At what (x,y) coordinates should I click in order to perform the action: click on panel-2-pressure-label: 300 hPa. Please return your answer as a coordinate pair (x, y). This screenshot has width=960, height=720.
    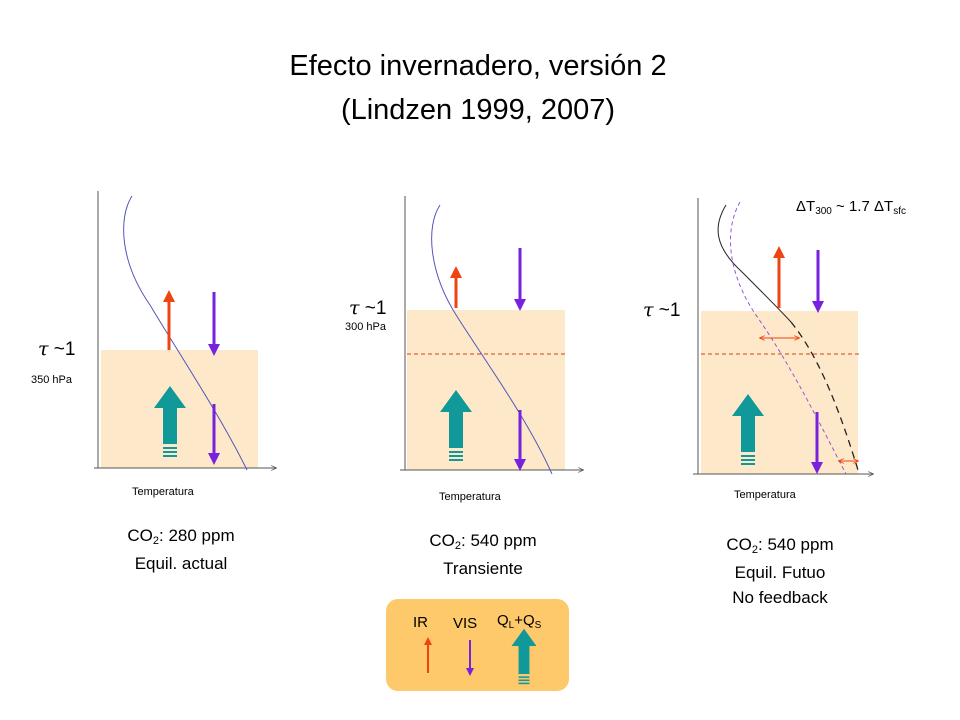
    Looking at the image, I should click on (365, 327).